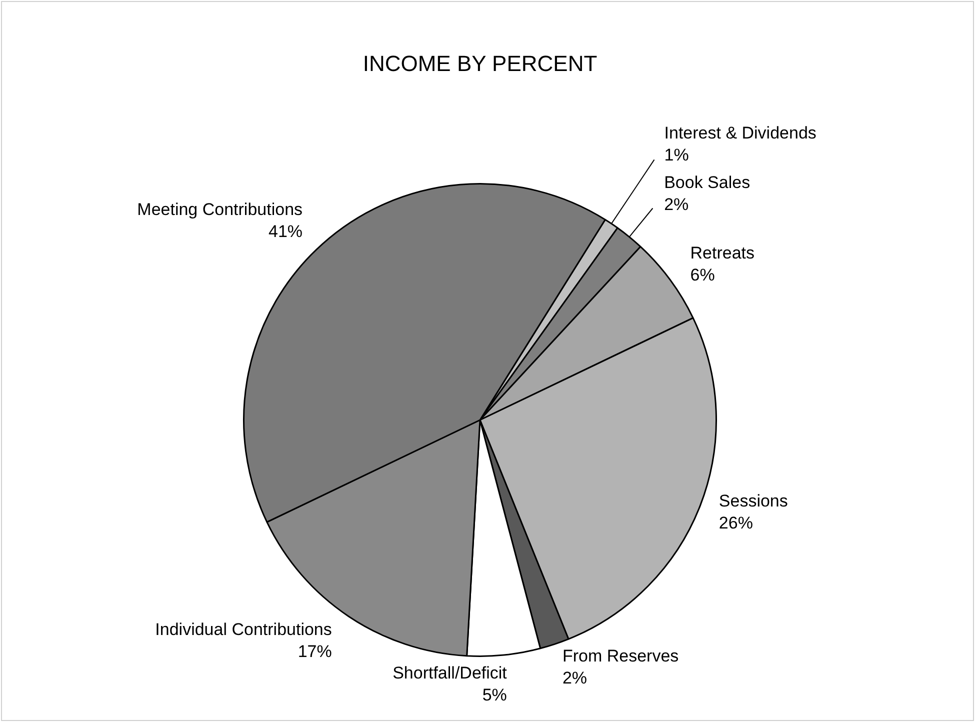 Image resolution: width=976 pixels, height=723 pixels. I want to click on slice-label: From Reserves, so click(620, 656).